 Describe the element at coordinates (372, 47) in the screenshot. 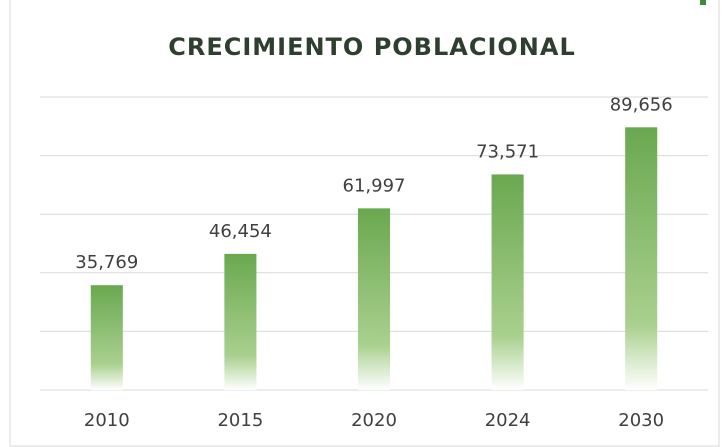

I see `chart-title: CRECIMIENTO POBLACIONAL` at that location.